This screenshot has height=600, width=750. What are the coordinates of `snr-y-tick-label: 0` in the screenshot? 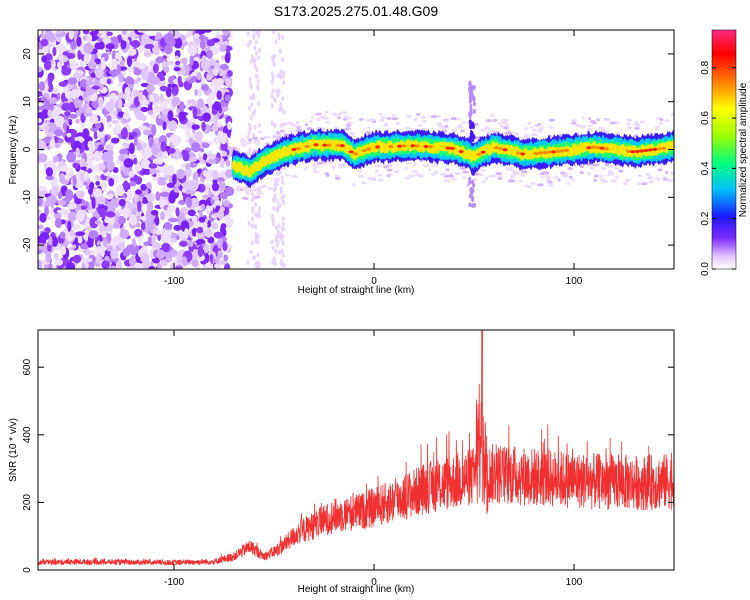 It's located at (27, 570).